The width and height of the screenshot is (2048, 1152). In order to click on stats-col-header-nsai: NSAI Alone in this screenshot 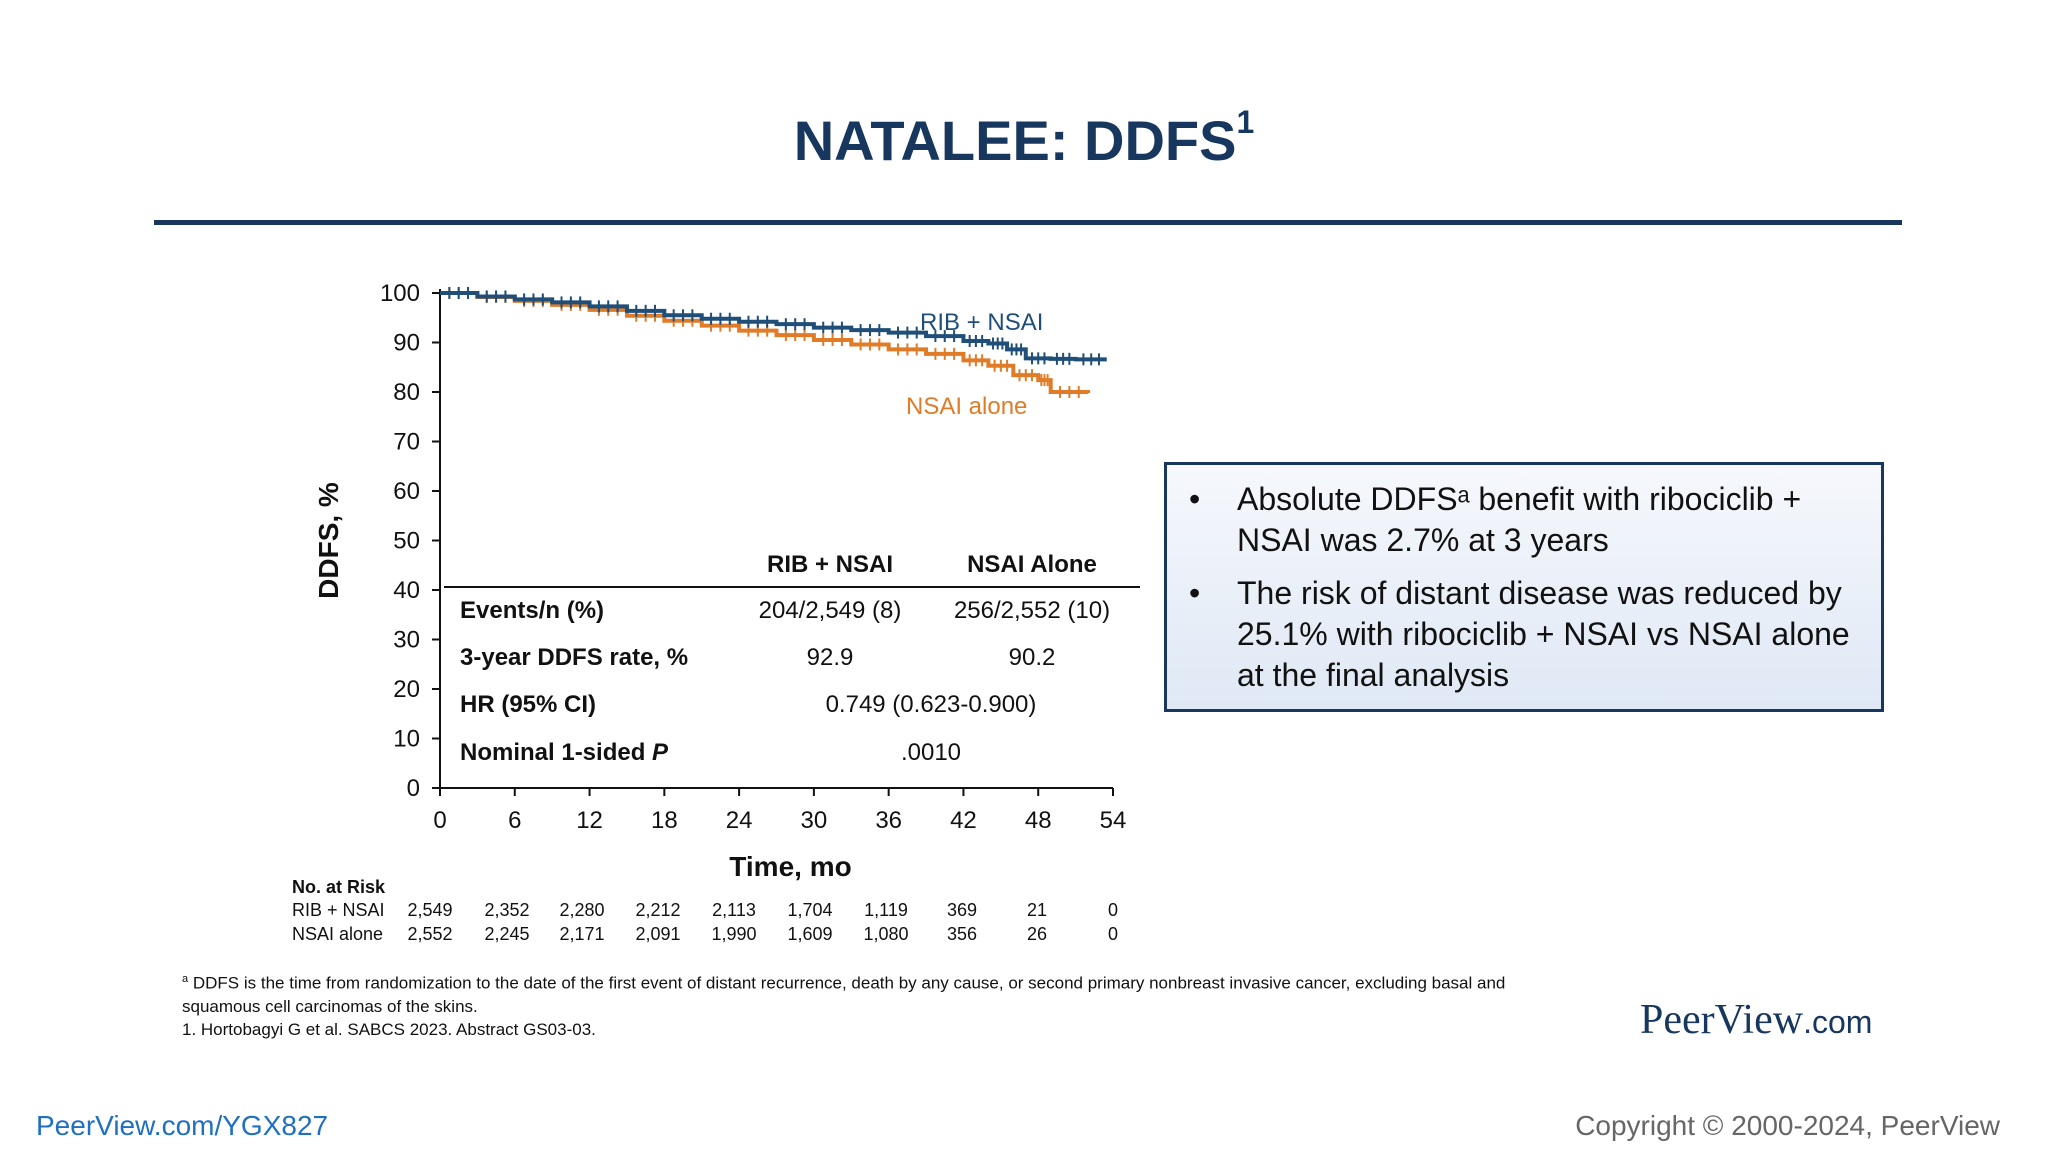, I will do `click(1032, 564)`.